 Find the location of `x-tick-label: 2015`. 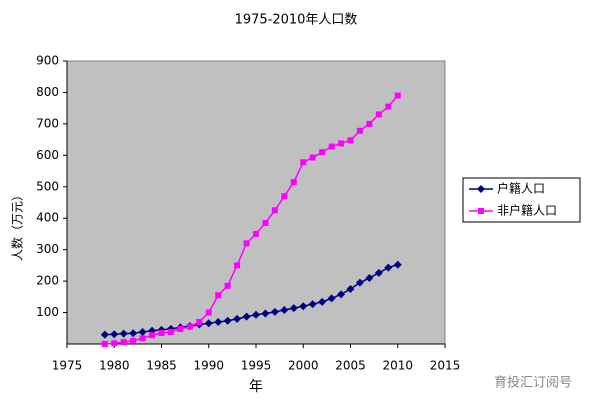

x-tick-label: 2015 is located at coordinates (445, 366).